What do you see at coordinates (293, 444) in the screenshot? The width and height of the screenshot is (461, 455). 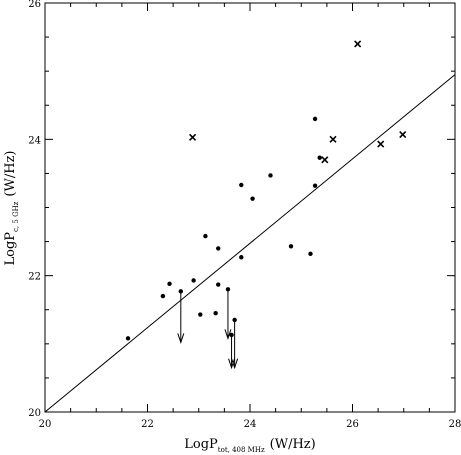 I see `x-axis-unit: (W/Hz)` at bounding box center [293, 444].